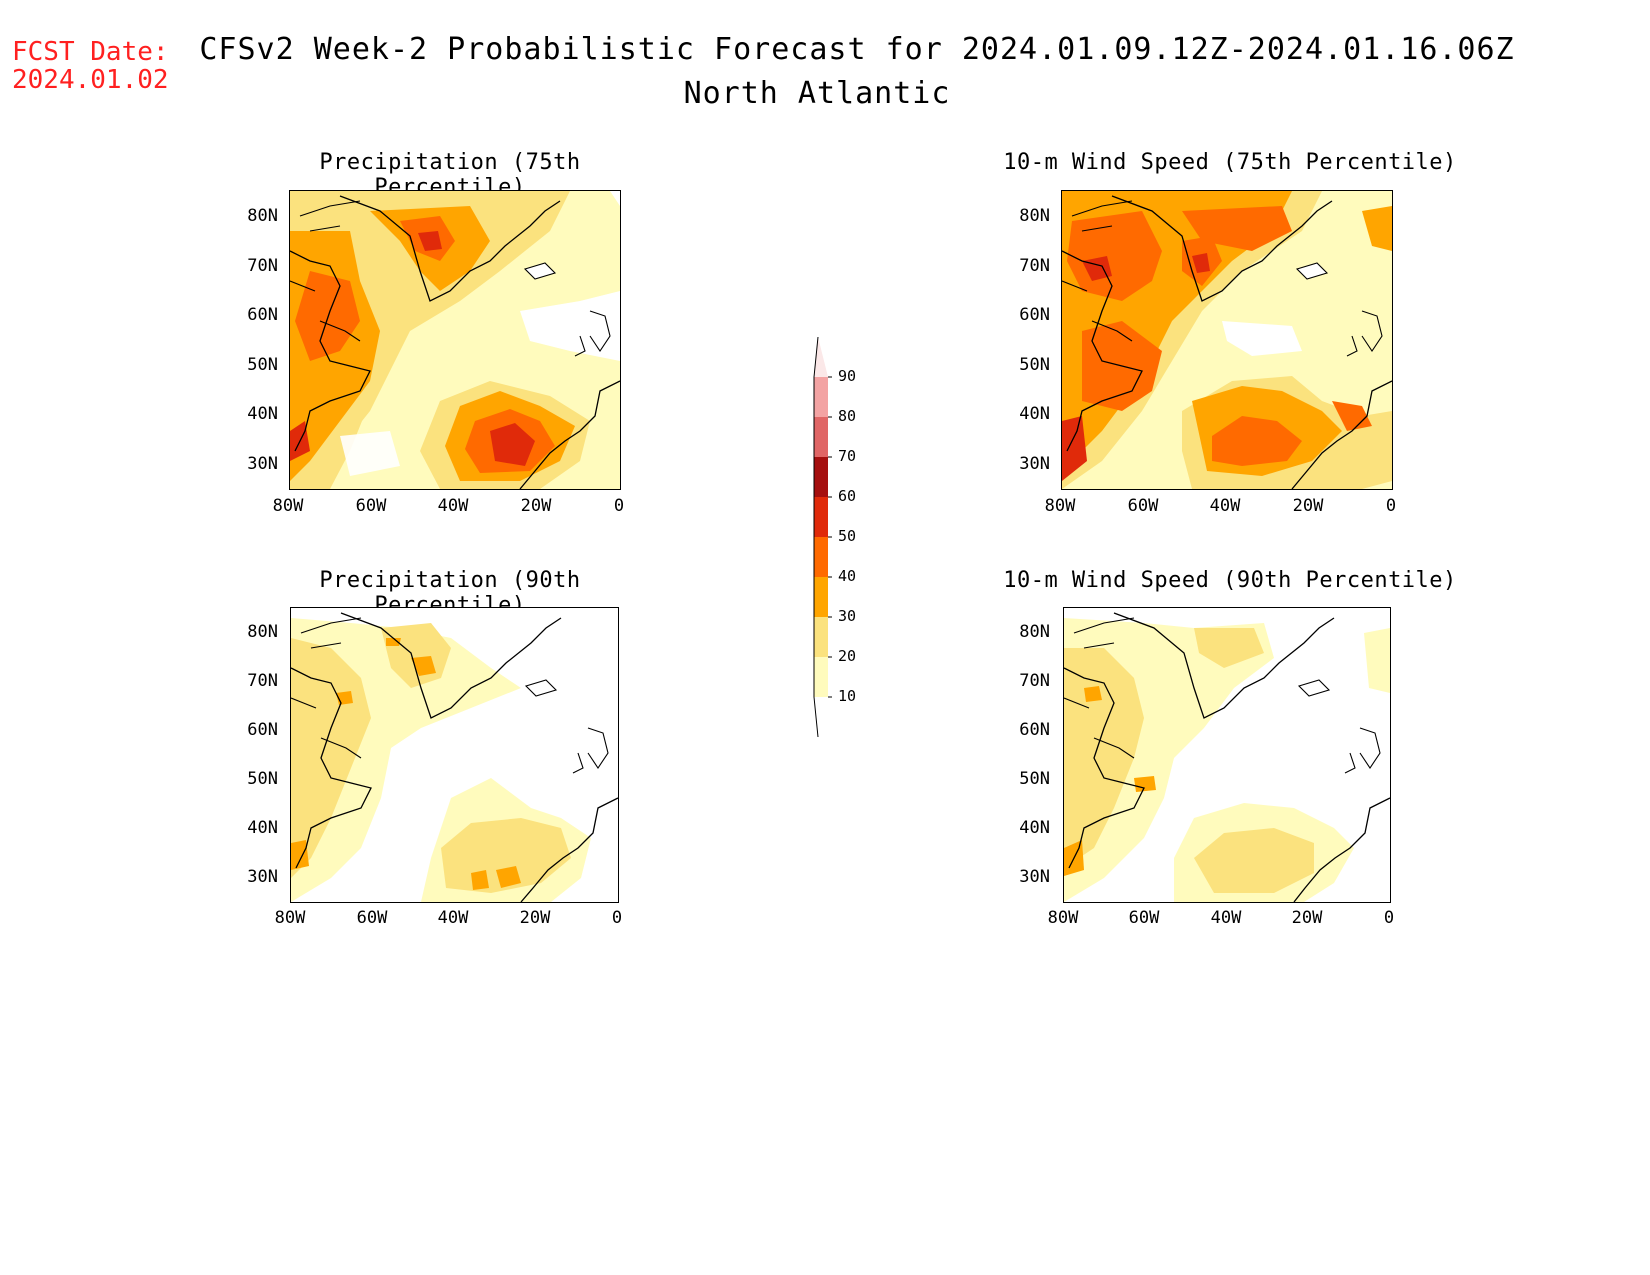 The image size is (1650, 1275). I want to click on wind-75-shading, so click(1227, 340).